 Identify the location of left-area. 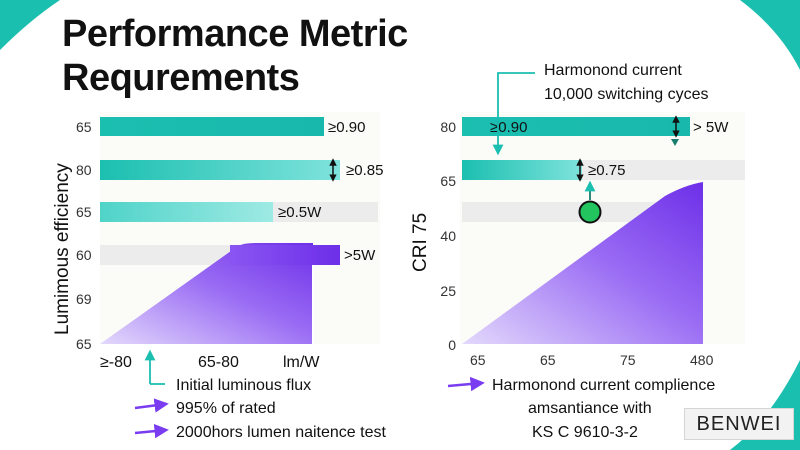
(206, 293).